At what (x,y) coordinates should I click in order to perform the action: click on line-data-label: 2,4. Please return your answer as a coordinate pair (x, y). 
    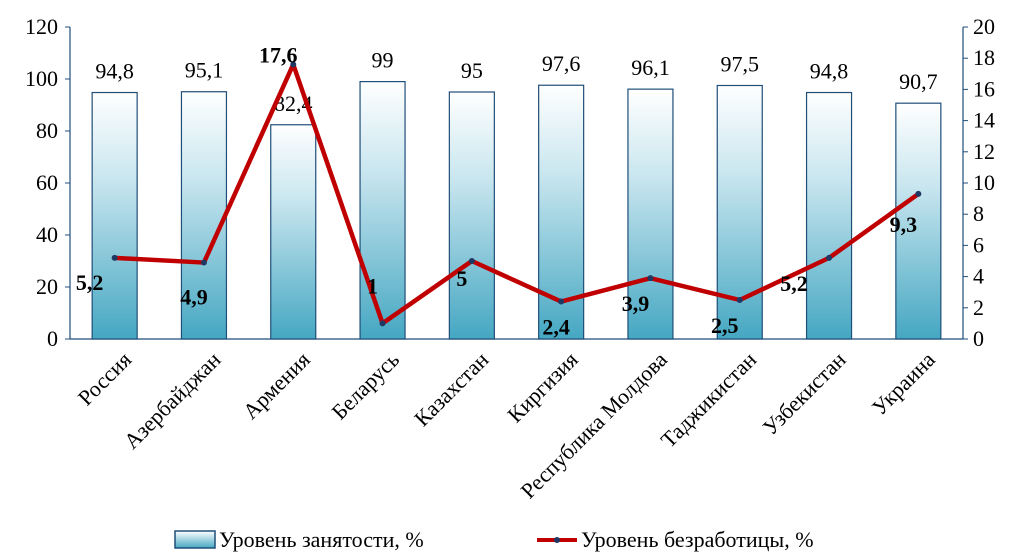
    Looking at the image, I should click on (556, 327).